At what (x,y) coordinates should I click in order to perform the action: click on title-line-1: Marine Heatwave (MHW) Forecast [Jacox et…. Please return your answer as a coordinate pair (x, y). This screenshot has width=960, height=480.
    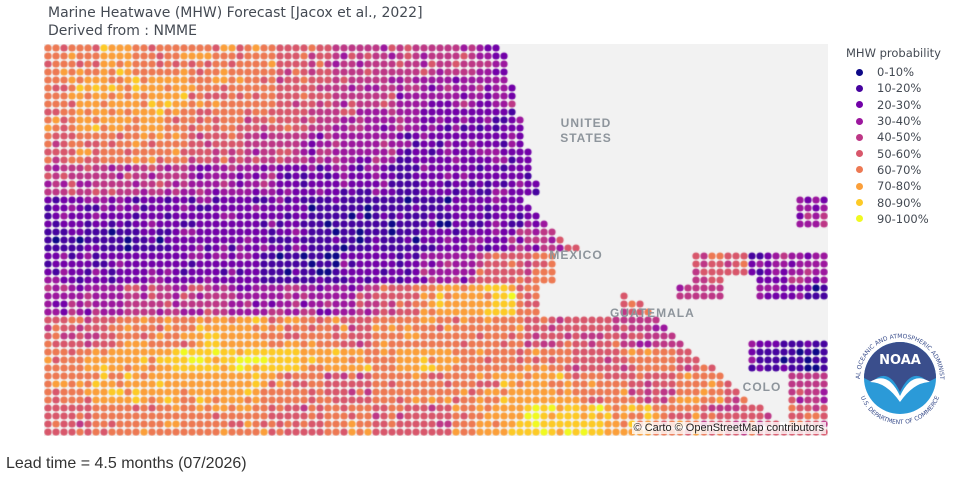
    Looking at the image, I should click on (235, 13).